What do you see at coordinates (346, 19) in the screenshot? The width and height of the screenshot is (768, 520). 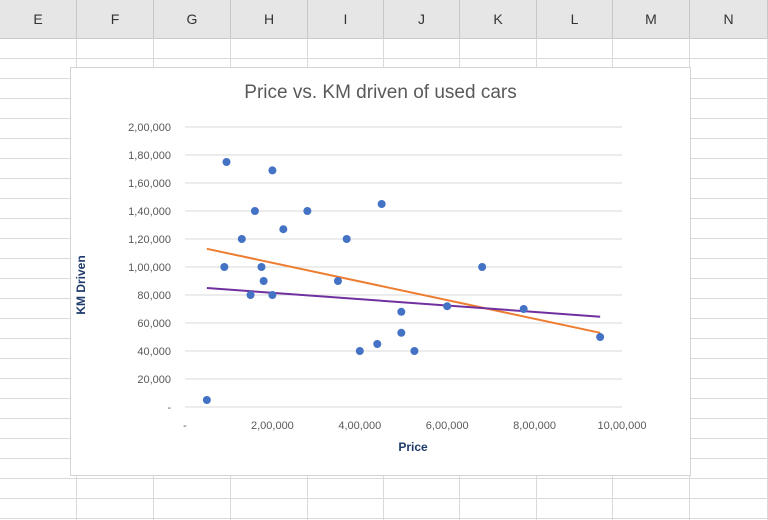 I see `column-header-i: I` at bounding box center [346, 19].